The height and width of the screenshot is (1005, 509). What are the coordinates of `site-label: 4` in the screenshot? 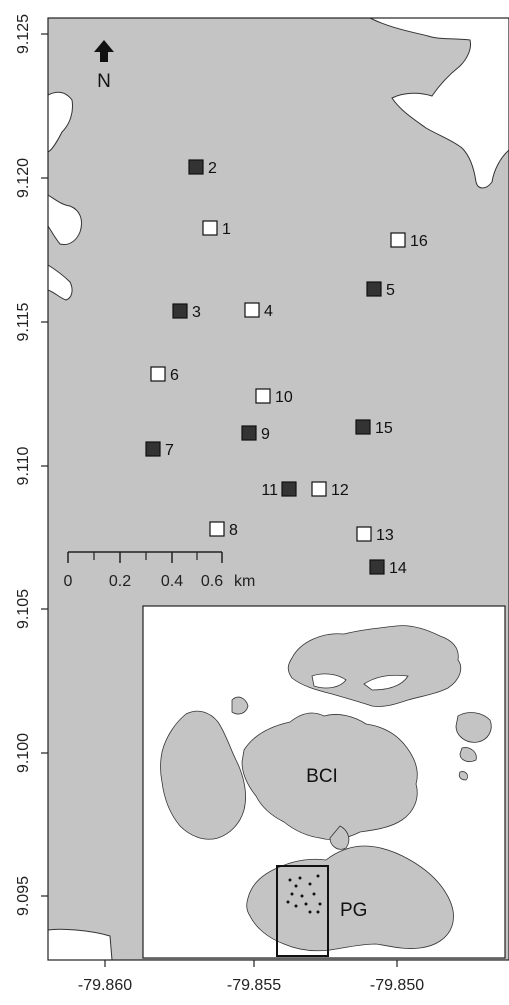 It's located at (268, 311).